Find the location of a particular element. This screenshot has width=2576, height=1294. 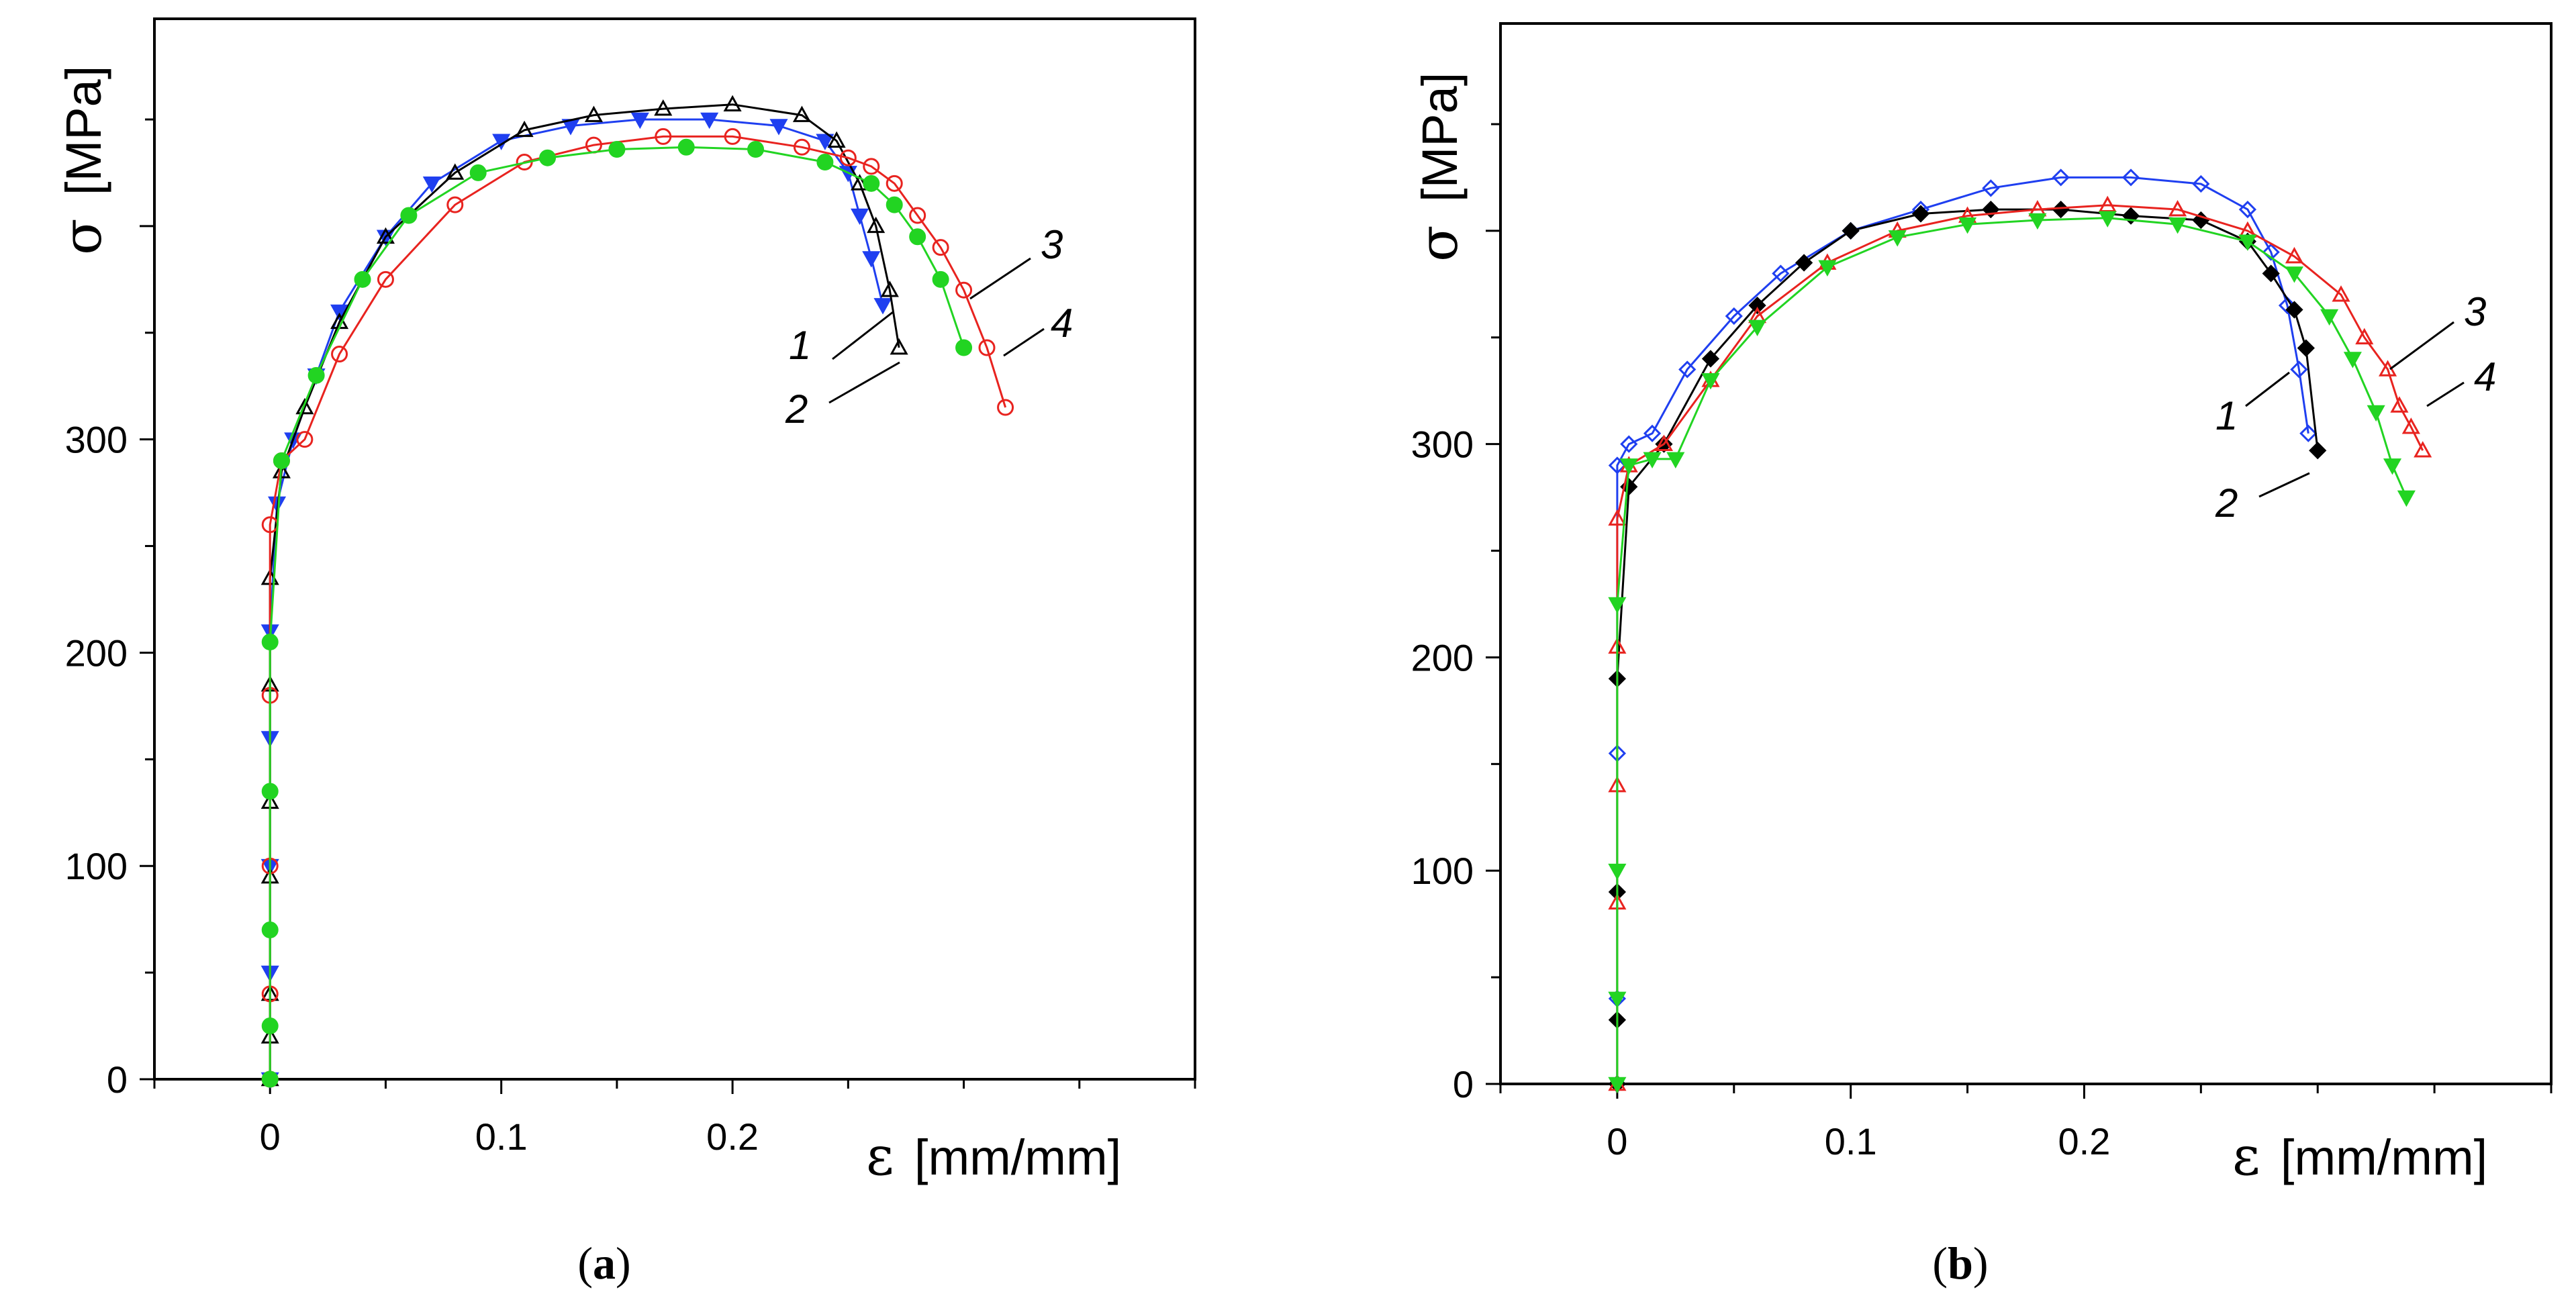

panel-a-ytick-label: 0 is located at coordinates (117, 1079).